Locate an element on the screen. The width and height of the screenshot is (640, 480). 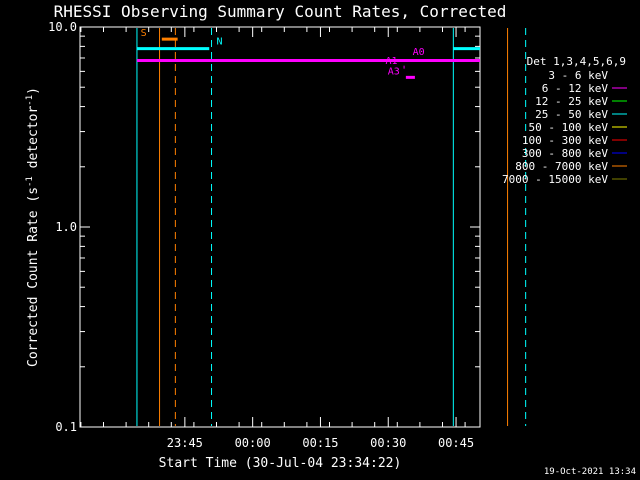
legend-entry-label: 12 - 25 keV is located at coordinates (571, 101).